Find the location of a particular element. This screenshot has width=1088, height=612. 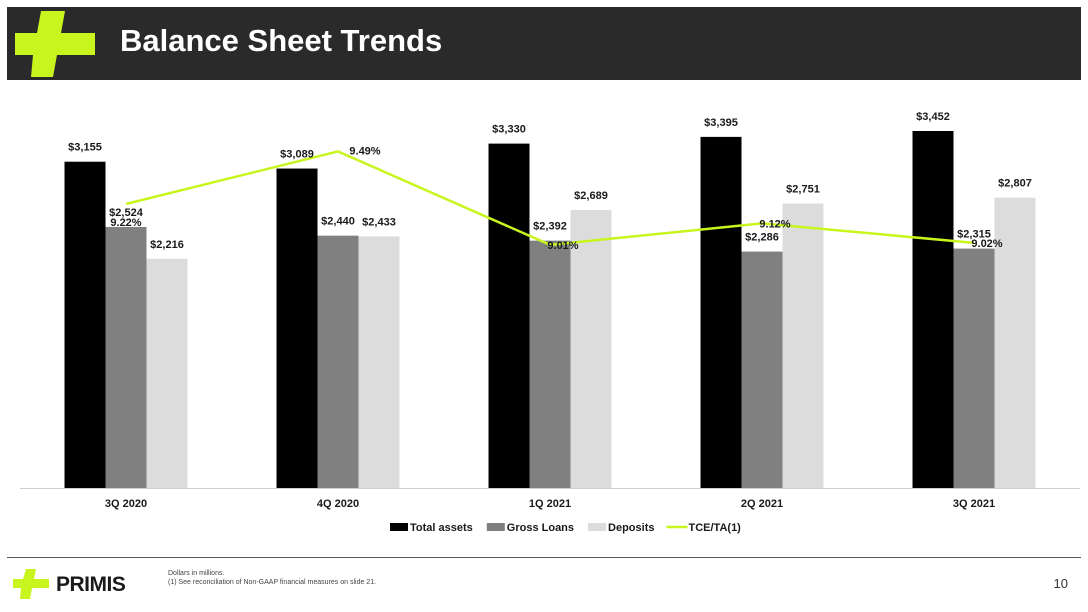

legend-swatch-deposits is located at coordinates (597, 527).